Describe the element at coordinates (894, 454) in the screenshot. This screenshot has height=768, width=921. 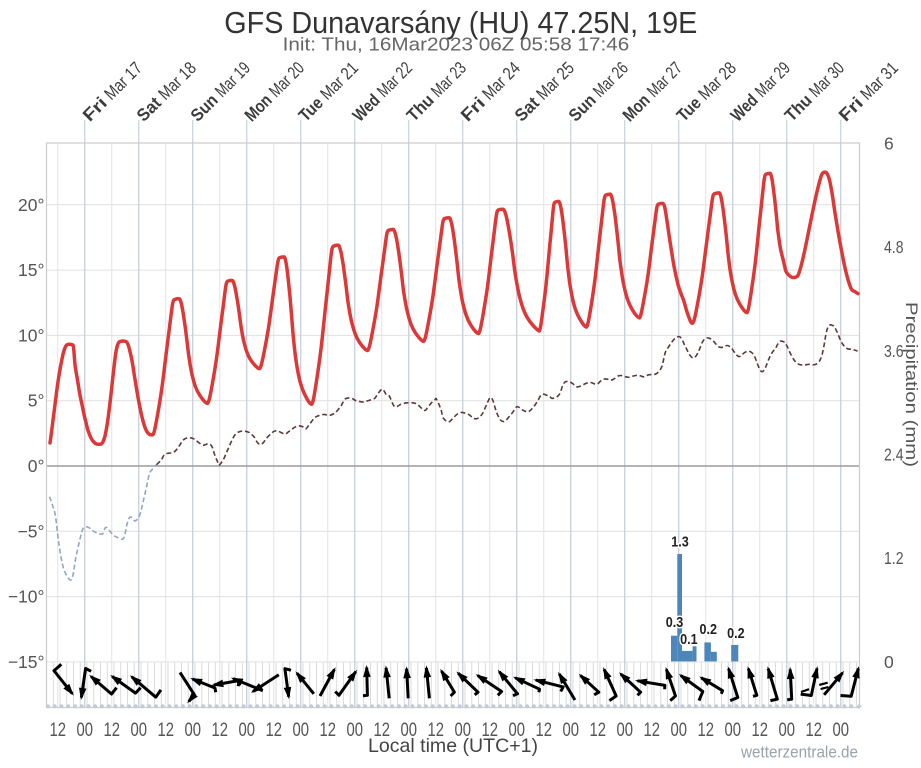
I see `svg-text: 2.4` at that location.